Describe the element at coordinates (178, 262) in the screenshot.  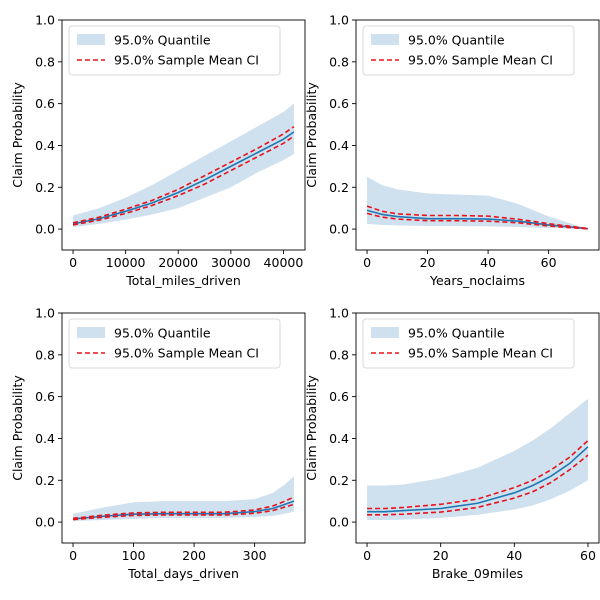
I see `x-tick-label: 20000` at that location.